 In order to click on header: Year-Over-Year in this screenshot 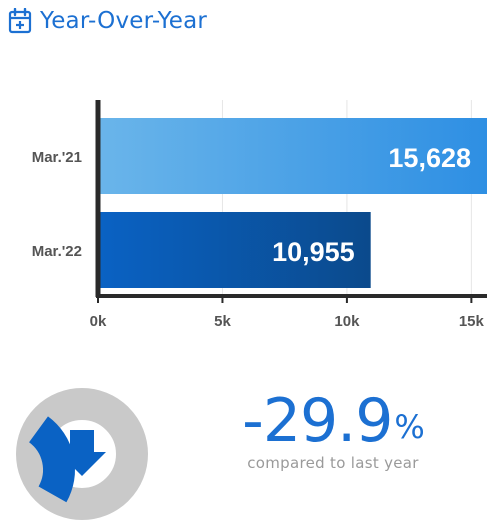, I will do `click(107, 21)`.